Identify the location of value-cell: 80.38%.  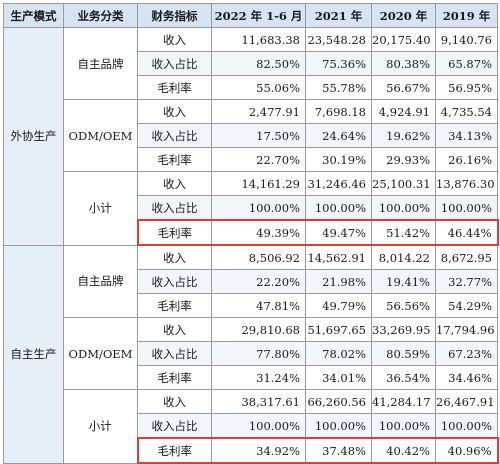
(403, 63).